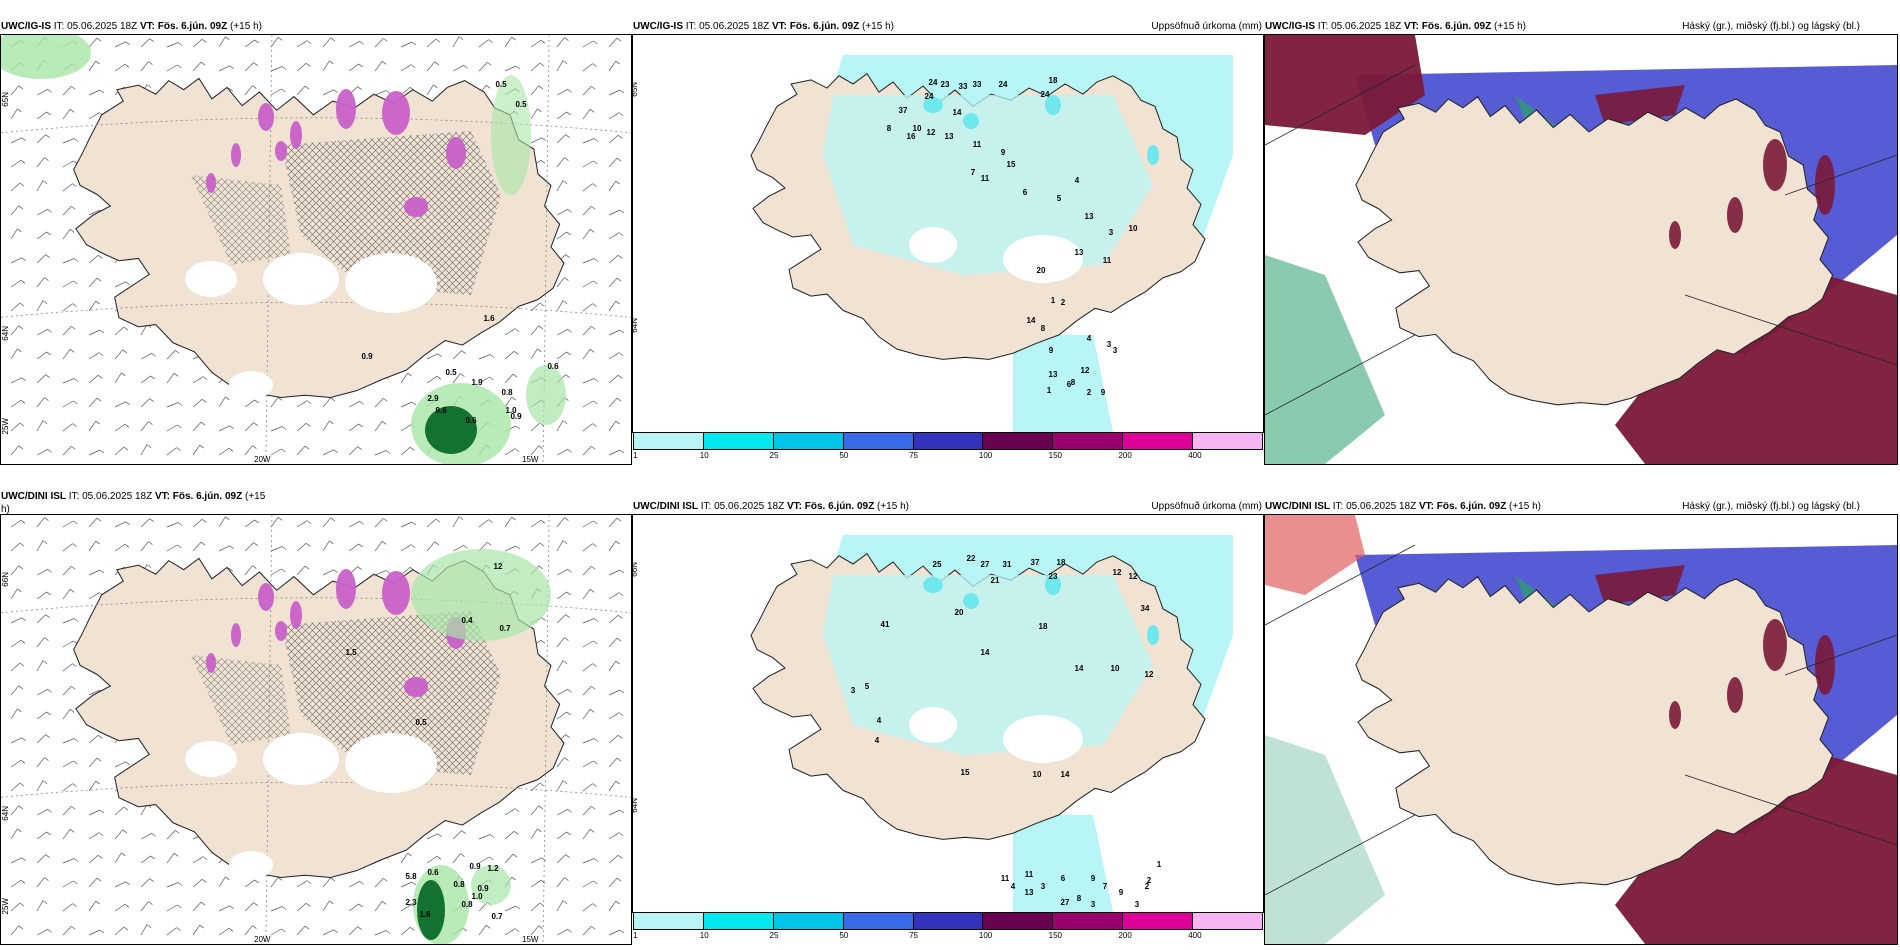 The image size is (1900, 950). Describe the element at coordinates (971, 601) in the screenshot. I see `precip-core` at that location.